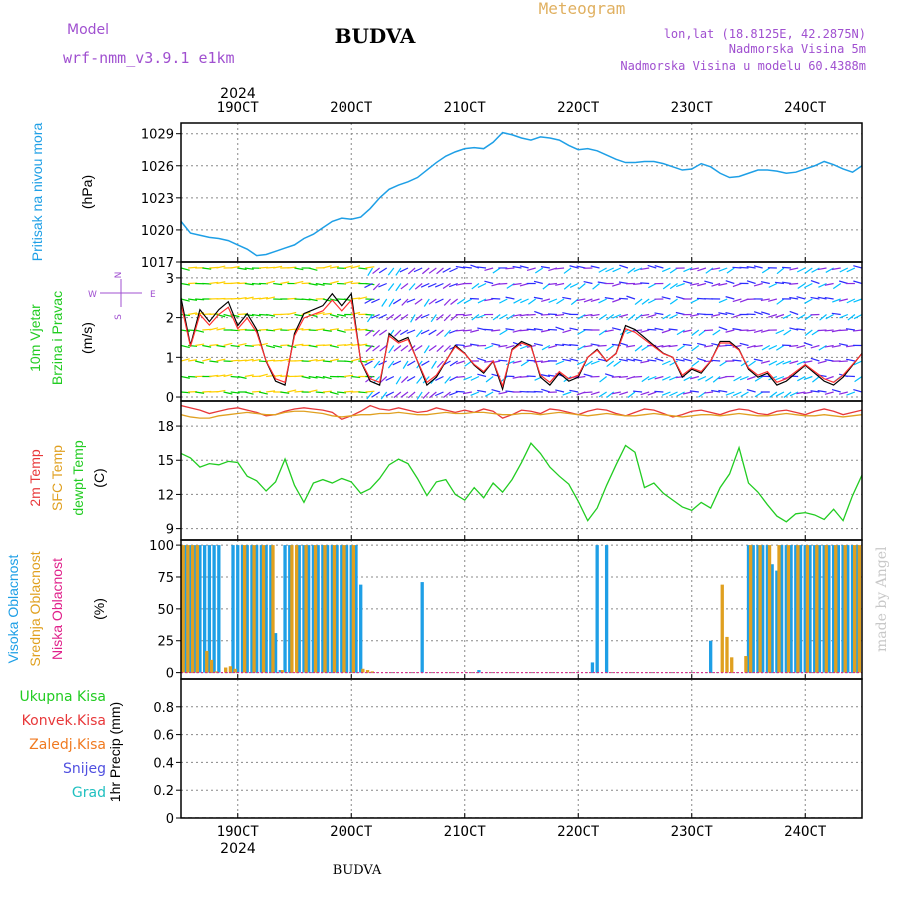 The width and height of the screenshot is (900, 900). I want to click on temp2m-axis-title: 2m Temp, so click(35, 478).